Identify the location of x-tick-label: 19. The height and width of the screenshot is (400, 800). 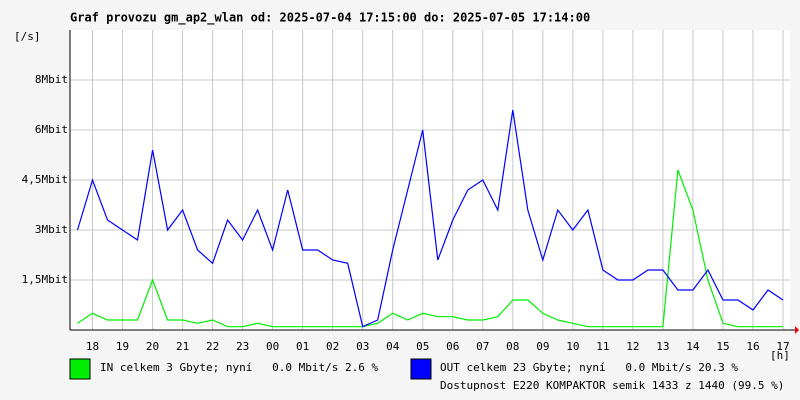
(122, 346).